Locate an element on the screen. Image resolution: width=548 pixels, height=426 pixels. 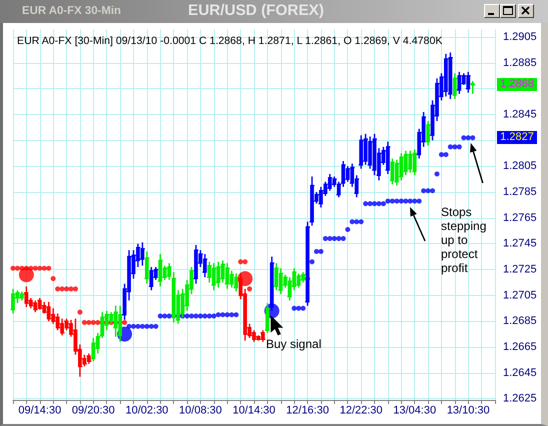
y-tick-label: 1.2665 is located at coordinates (520, 347).